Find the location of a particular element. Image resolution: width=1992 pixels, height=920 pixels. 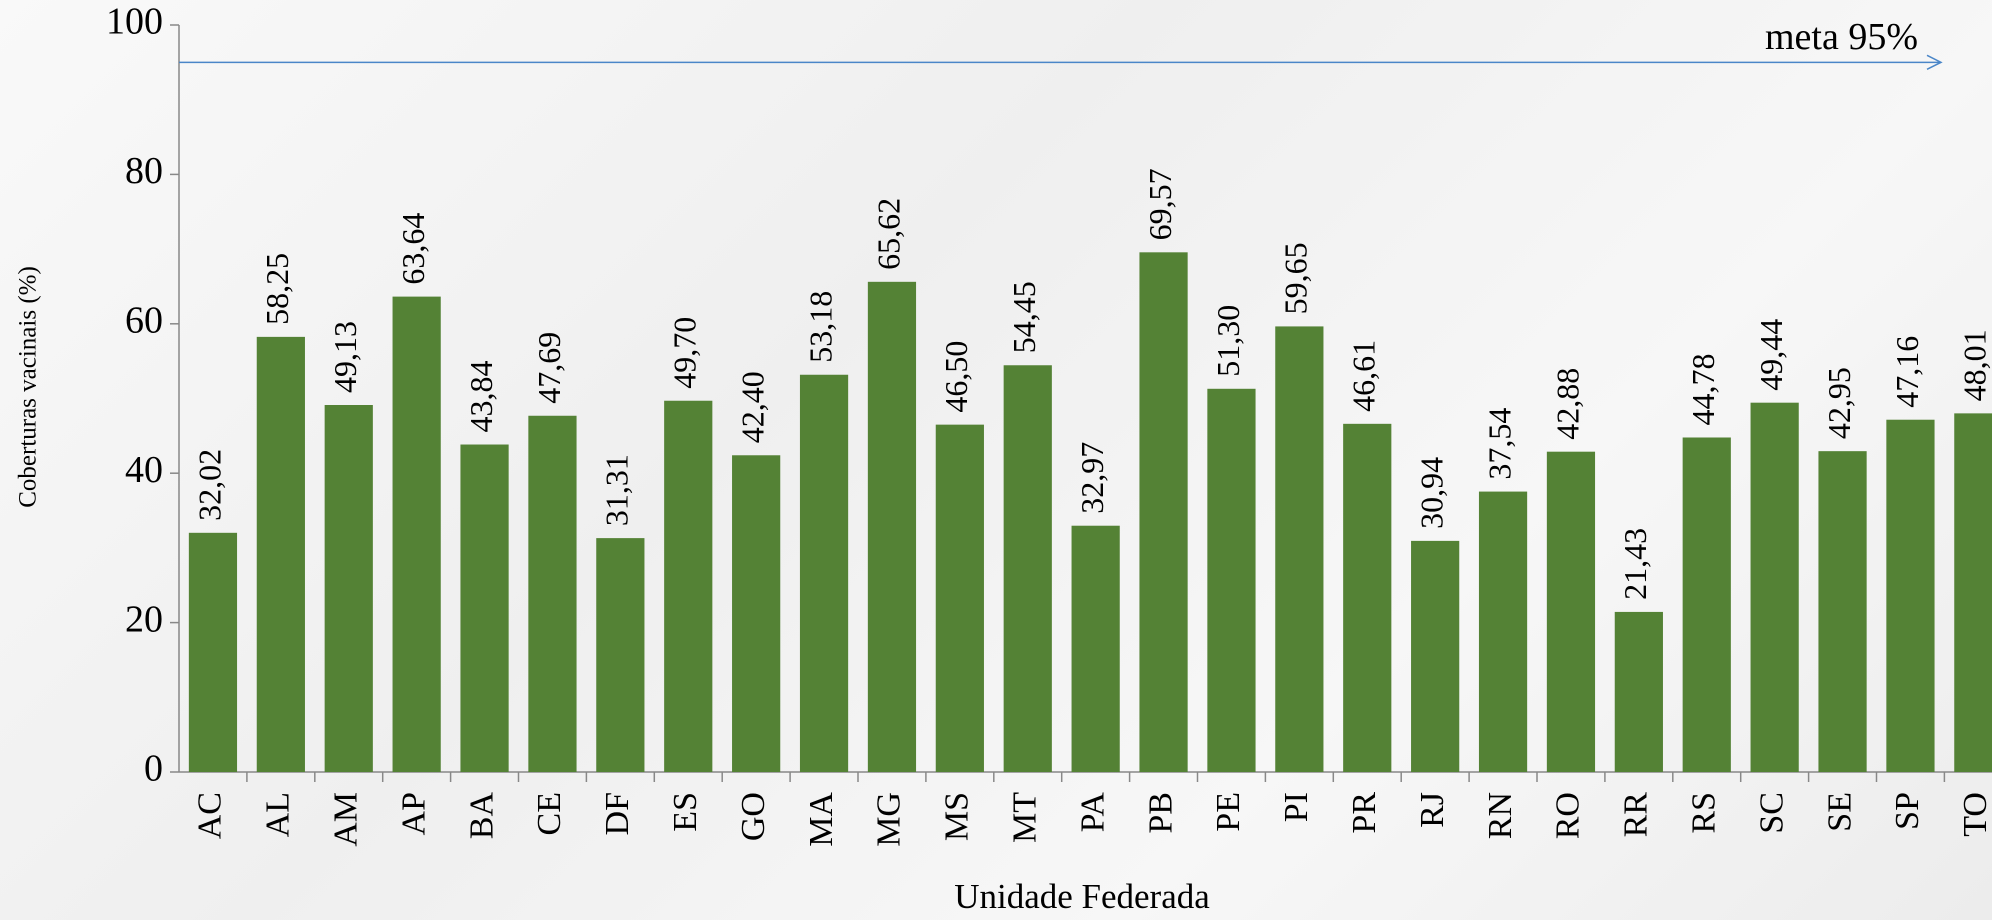

y-tick-label: 20 is located at coordinates (144, 619).